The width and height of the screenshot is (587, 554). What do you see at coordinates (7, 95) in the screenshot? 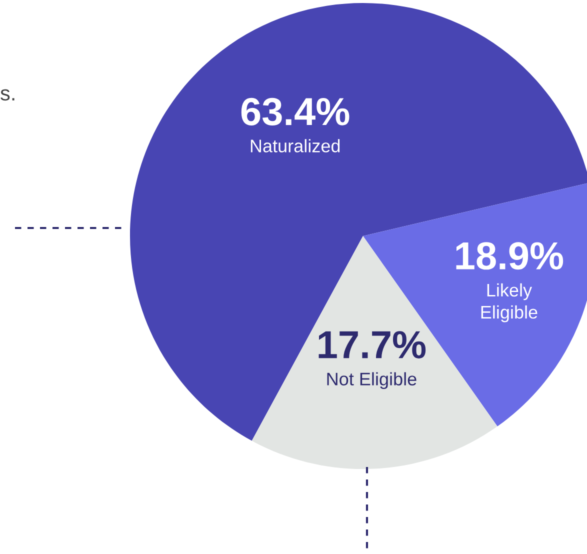
I see `text: s.` at bounding box center [7, 95].